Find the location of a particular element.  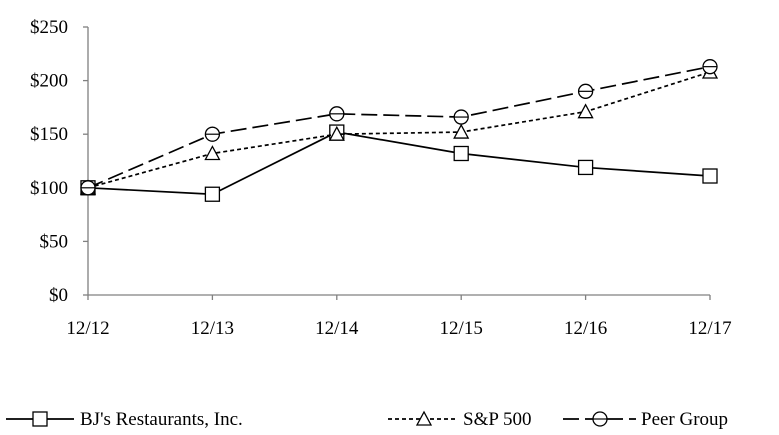

y-tick-label: $50 is located at coordinates (54, 241).